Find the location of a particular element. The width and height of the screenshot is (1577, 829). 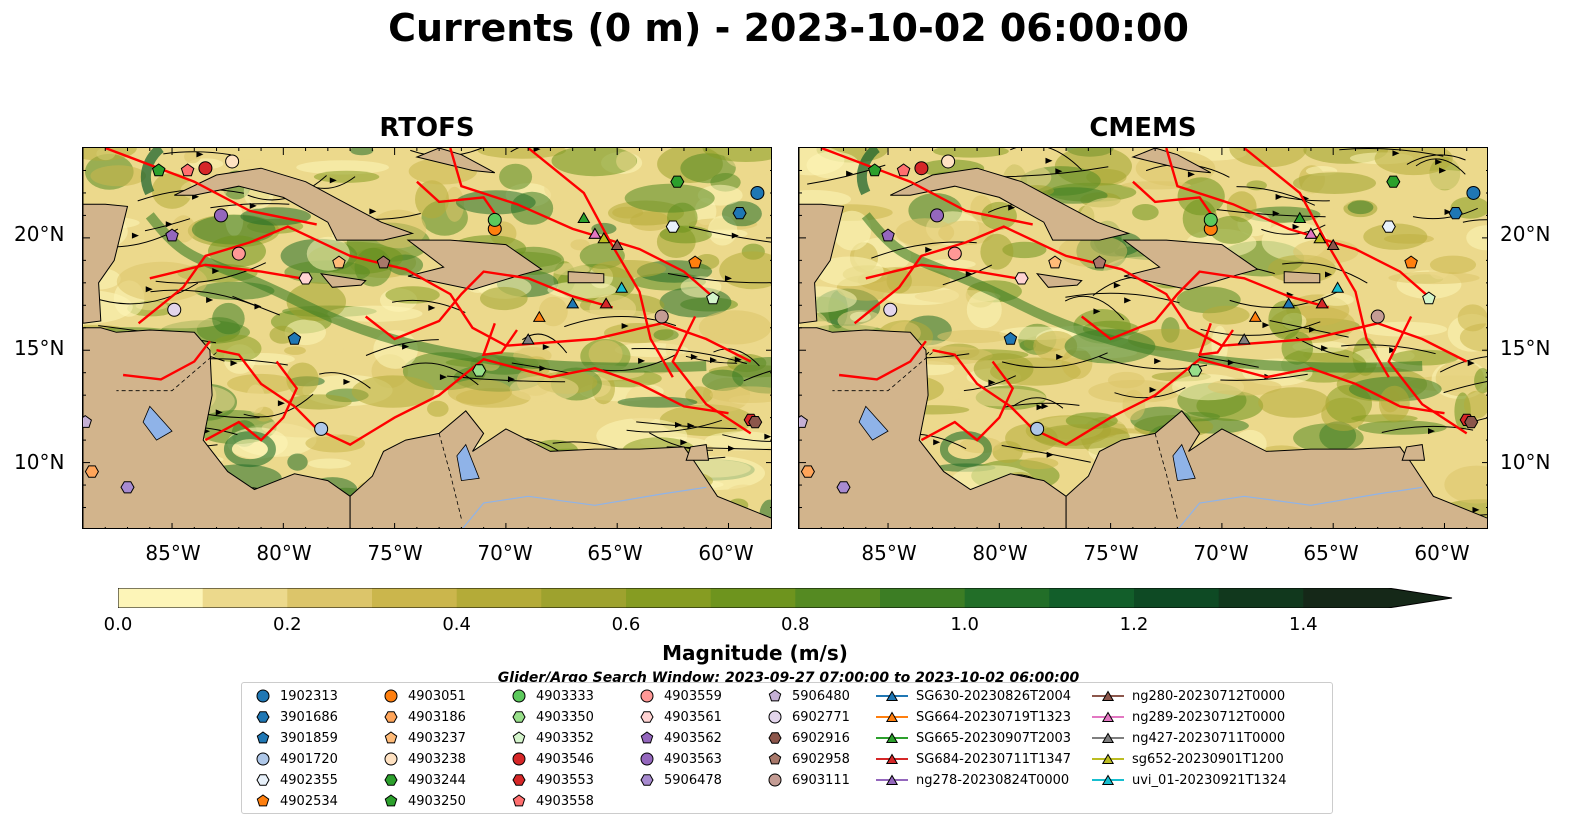

marker-sg665-20230907t2003 is located at coordinates (584, 217).